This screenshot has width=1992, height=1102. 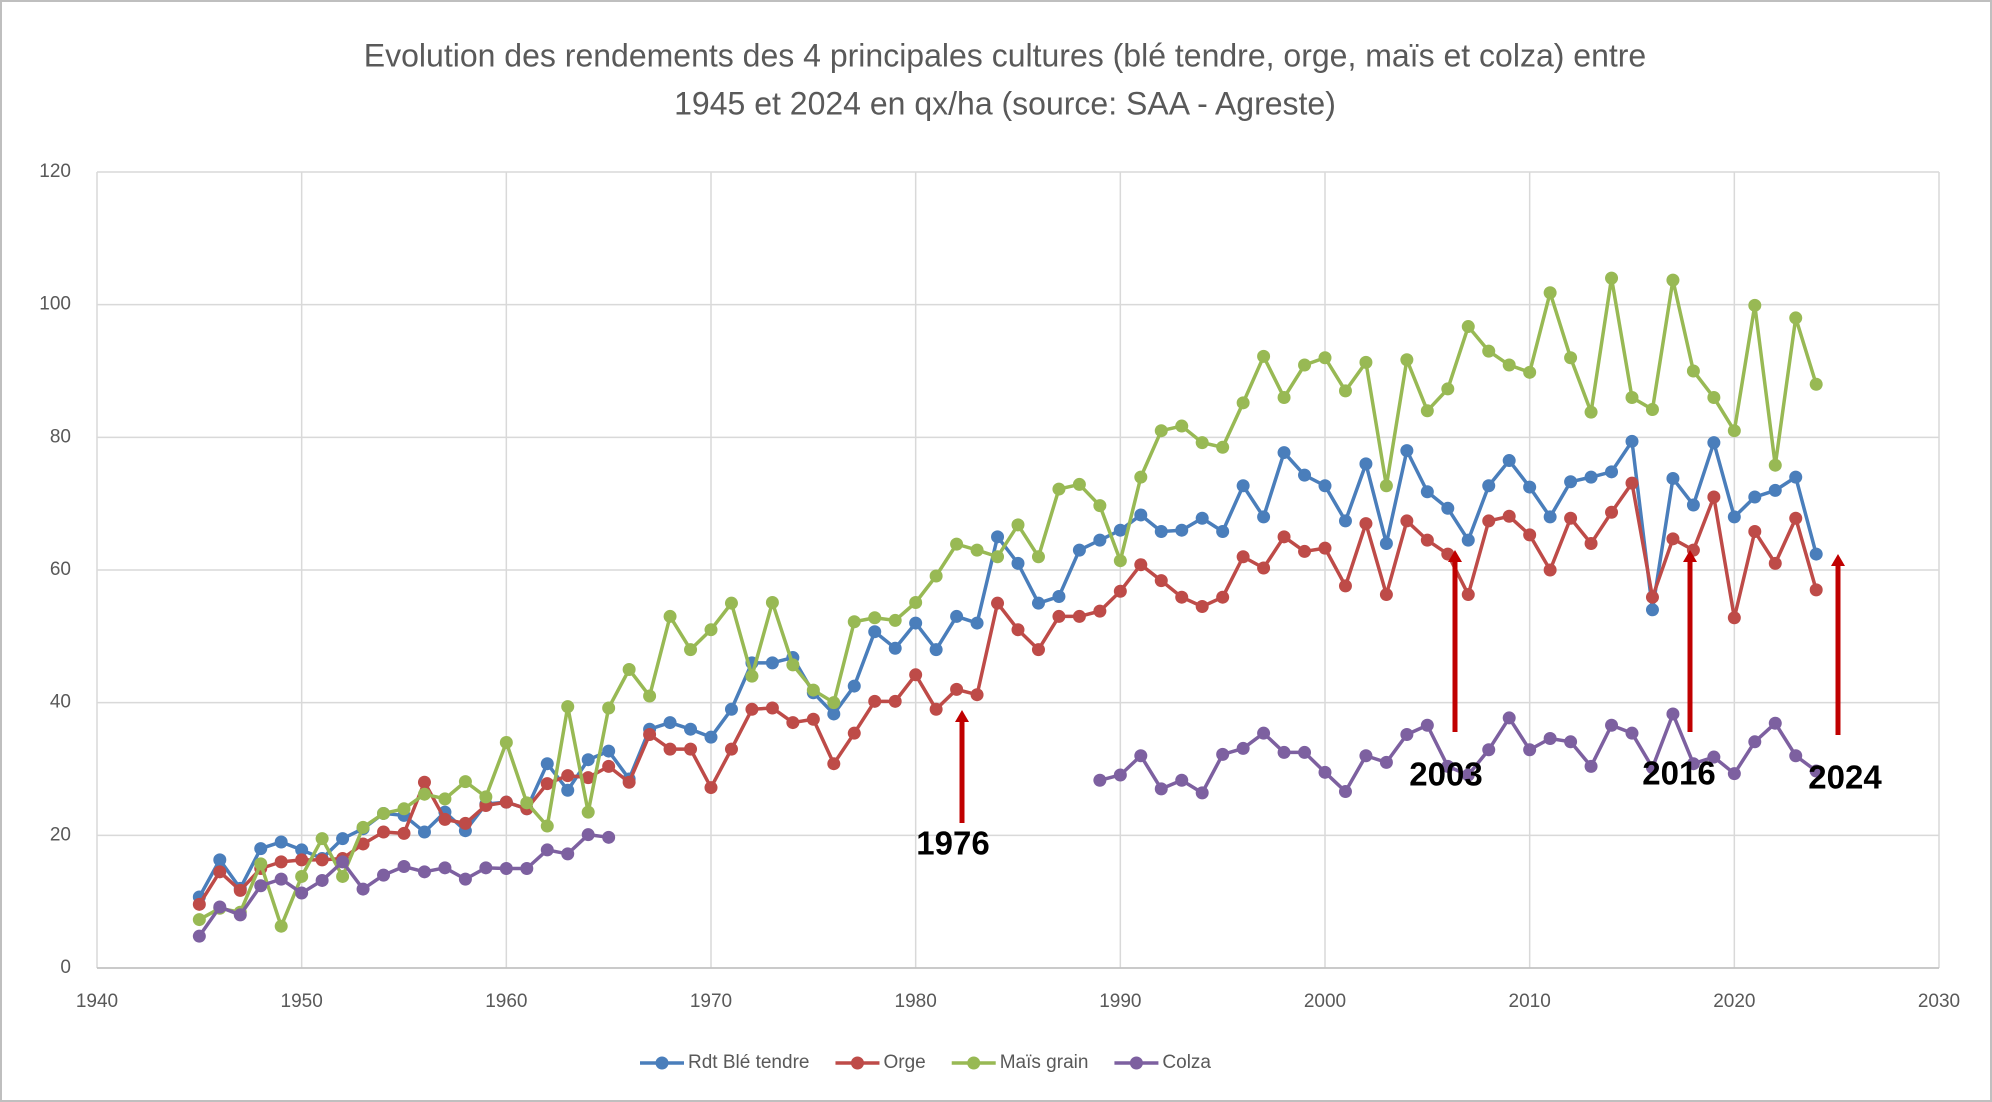 I want to click on x-tick-label: 2000, so click(x=1325, y=1001).